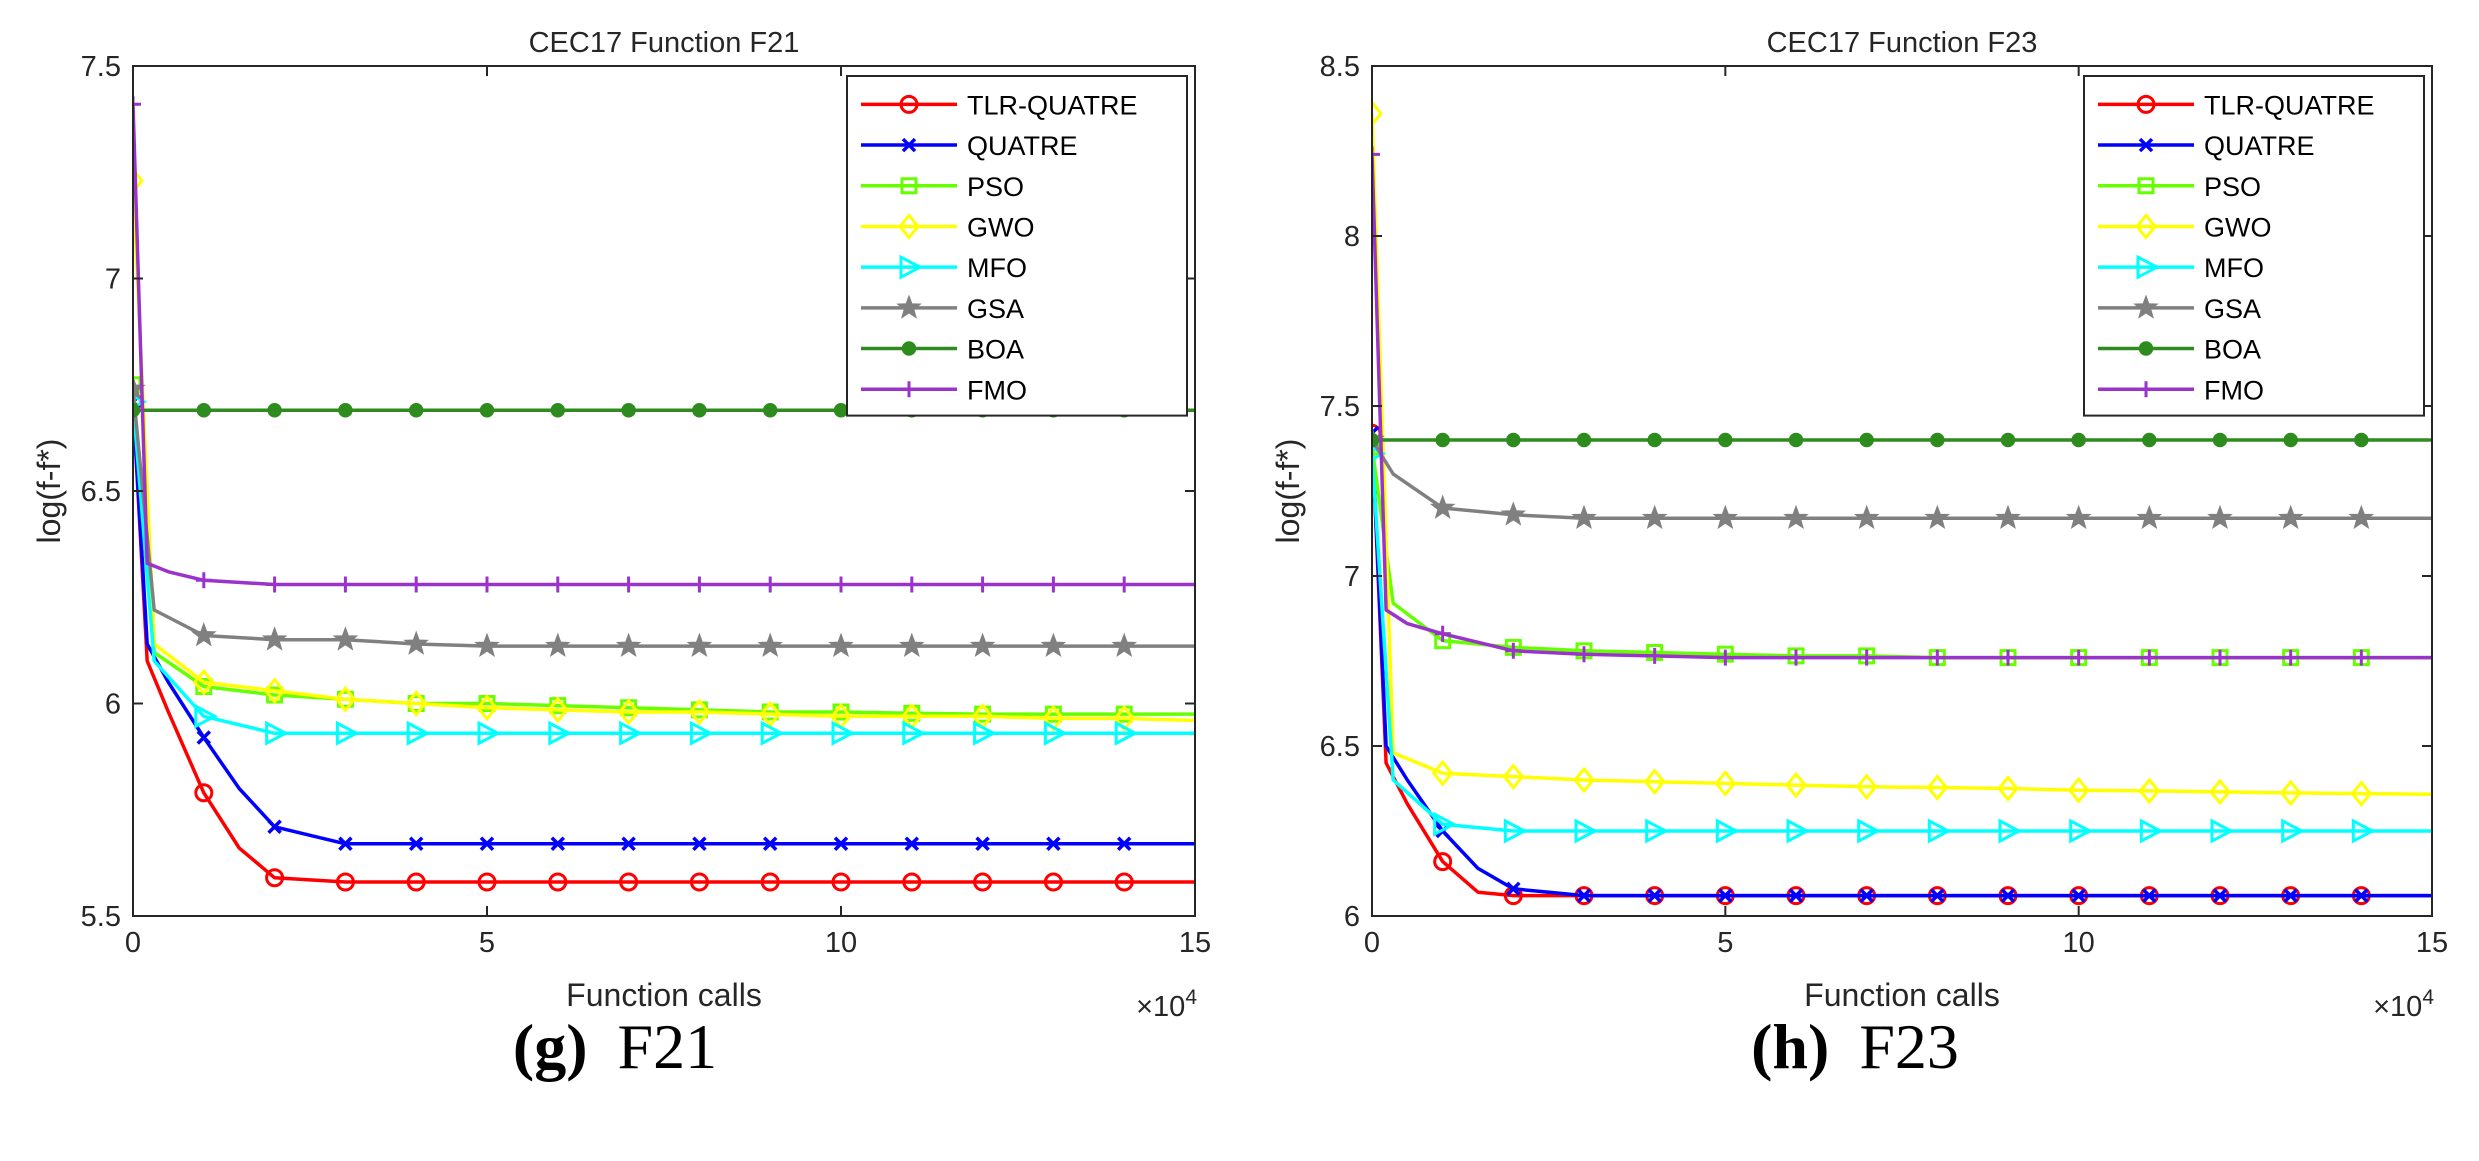 This screenshot has height=1161, width=2479. Describe the element at coordinates (997, 390) in the screenshot. I see `legend-label: FMO` at that location.